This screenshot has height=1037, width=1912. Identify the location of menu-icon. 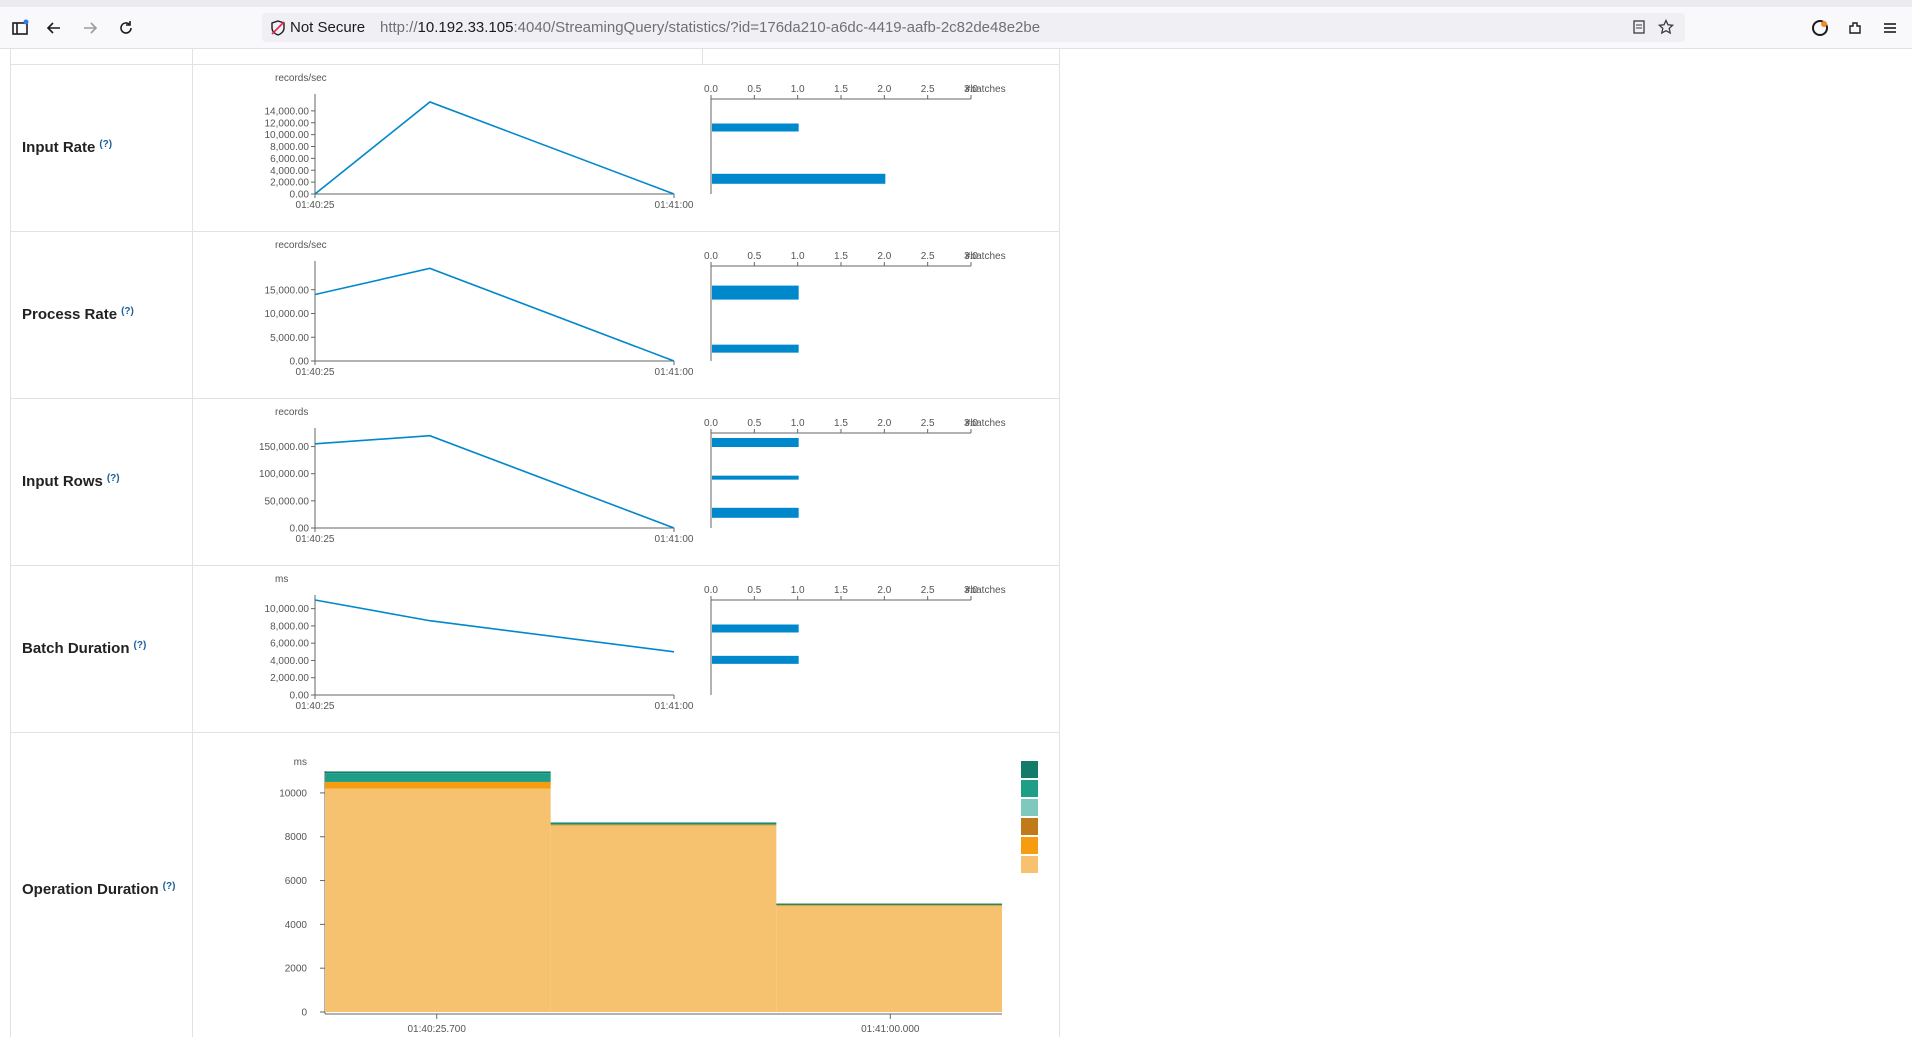
(1890, 28).